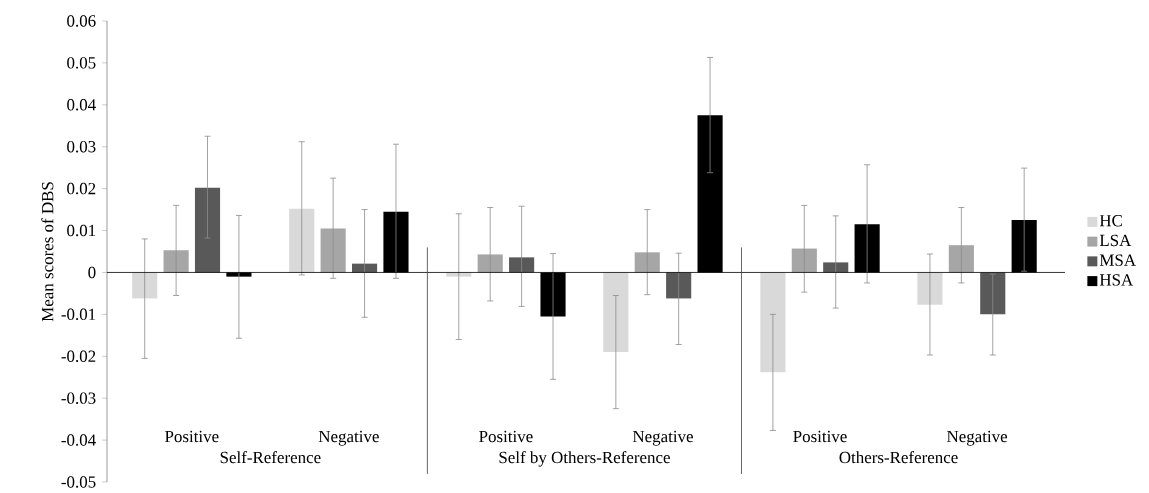 This screenshot has height=493, width=1149. What do you see at coordinates (898, 457) in the screenshot?
I see `annotation: Others-Reference` at bounding box center [898, 457].